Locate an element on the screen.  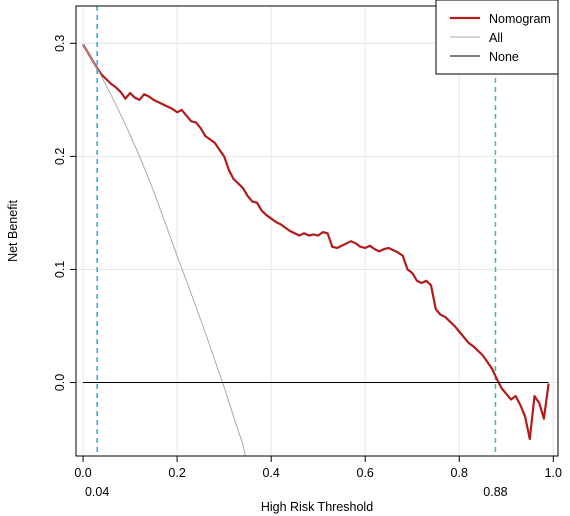
y-axis-title: Net Benefit is located at coordinates (13, 231).